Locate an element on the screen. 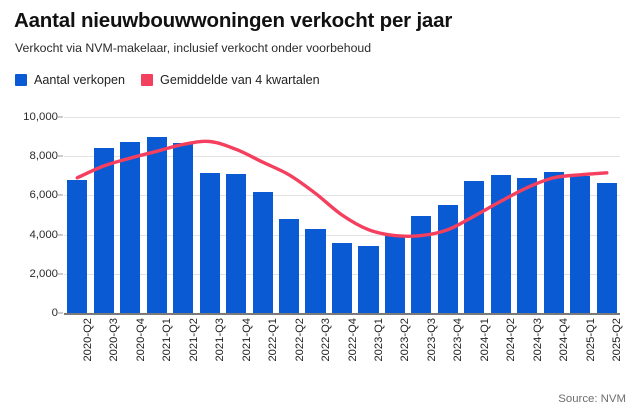 Image resolution: width=644 pixels, height=417 pixels. gridline is located at coordinates (342, 117).